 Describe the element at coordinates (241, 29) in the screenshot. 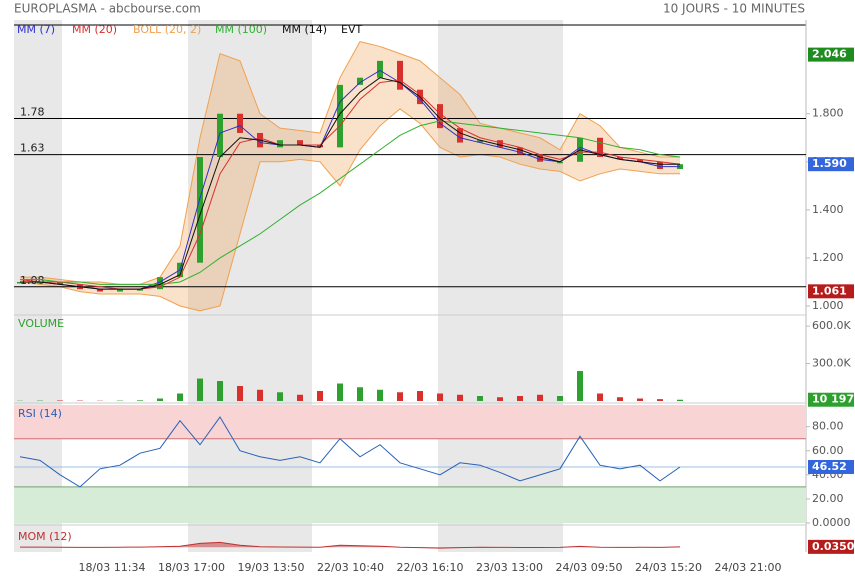

I see `legend-entry: MM (100)` at that location.